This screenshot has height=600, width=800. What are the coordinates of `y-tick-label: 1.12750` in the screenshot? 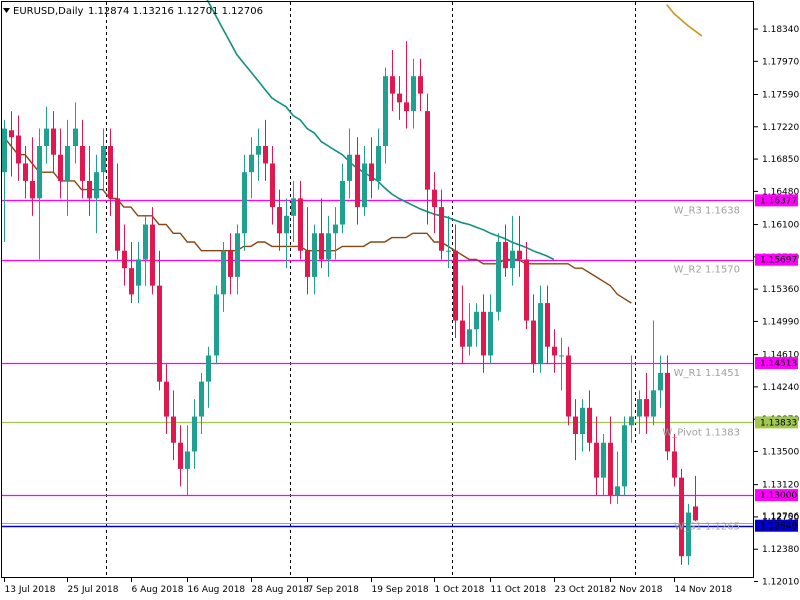 It's located at (780, 518).